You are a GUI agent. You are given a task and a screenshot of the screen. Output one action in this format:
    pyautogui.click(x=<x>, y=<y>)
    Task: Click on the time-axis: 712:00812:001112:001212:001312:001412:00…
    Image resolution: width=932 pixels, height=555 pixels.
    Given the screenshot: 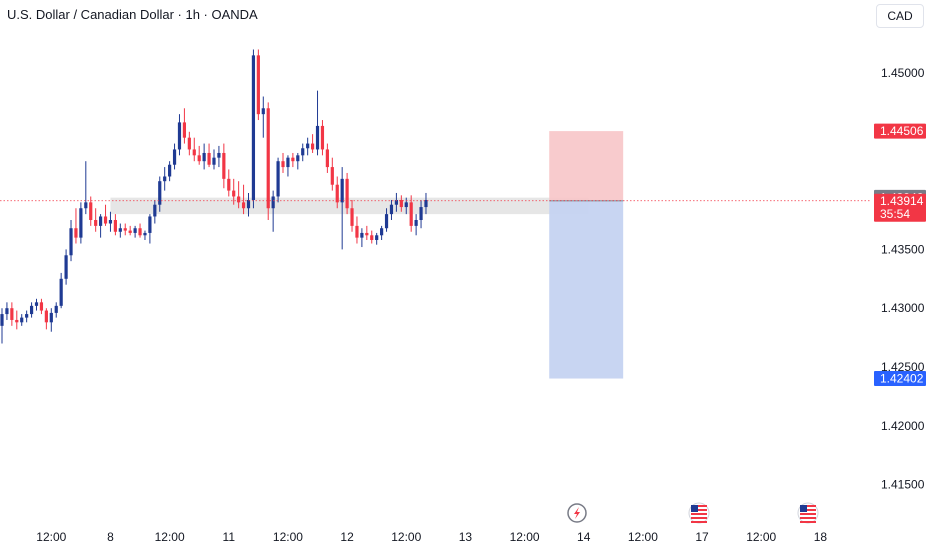 What is the action you would take?
    pyautogui.click(x=413, y=537)
    